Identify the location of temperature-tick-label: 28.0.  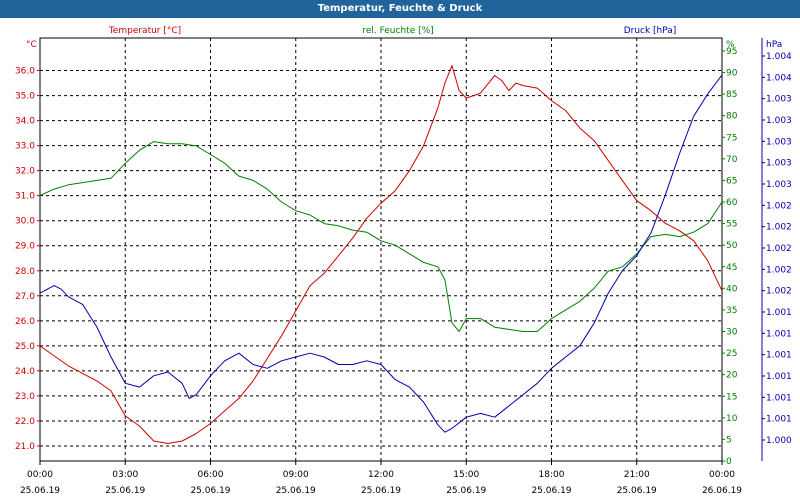
(25, 272).